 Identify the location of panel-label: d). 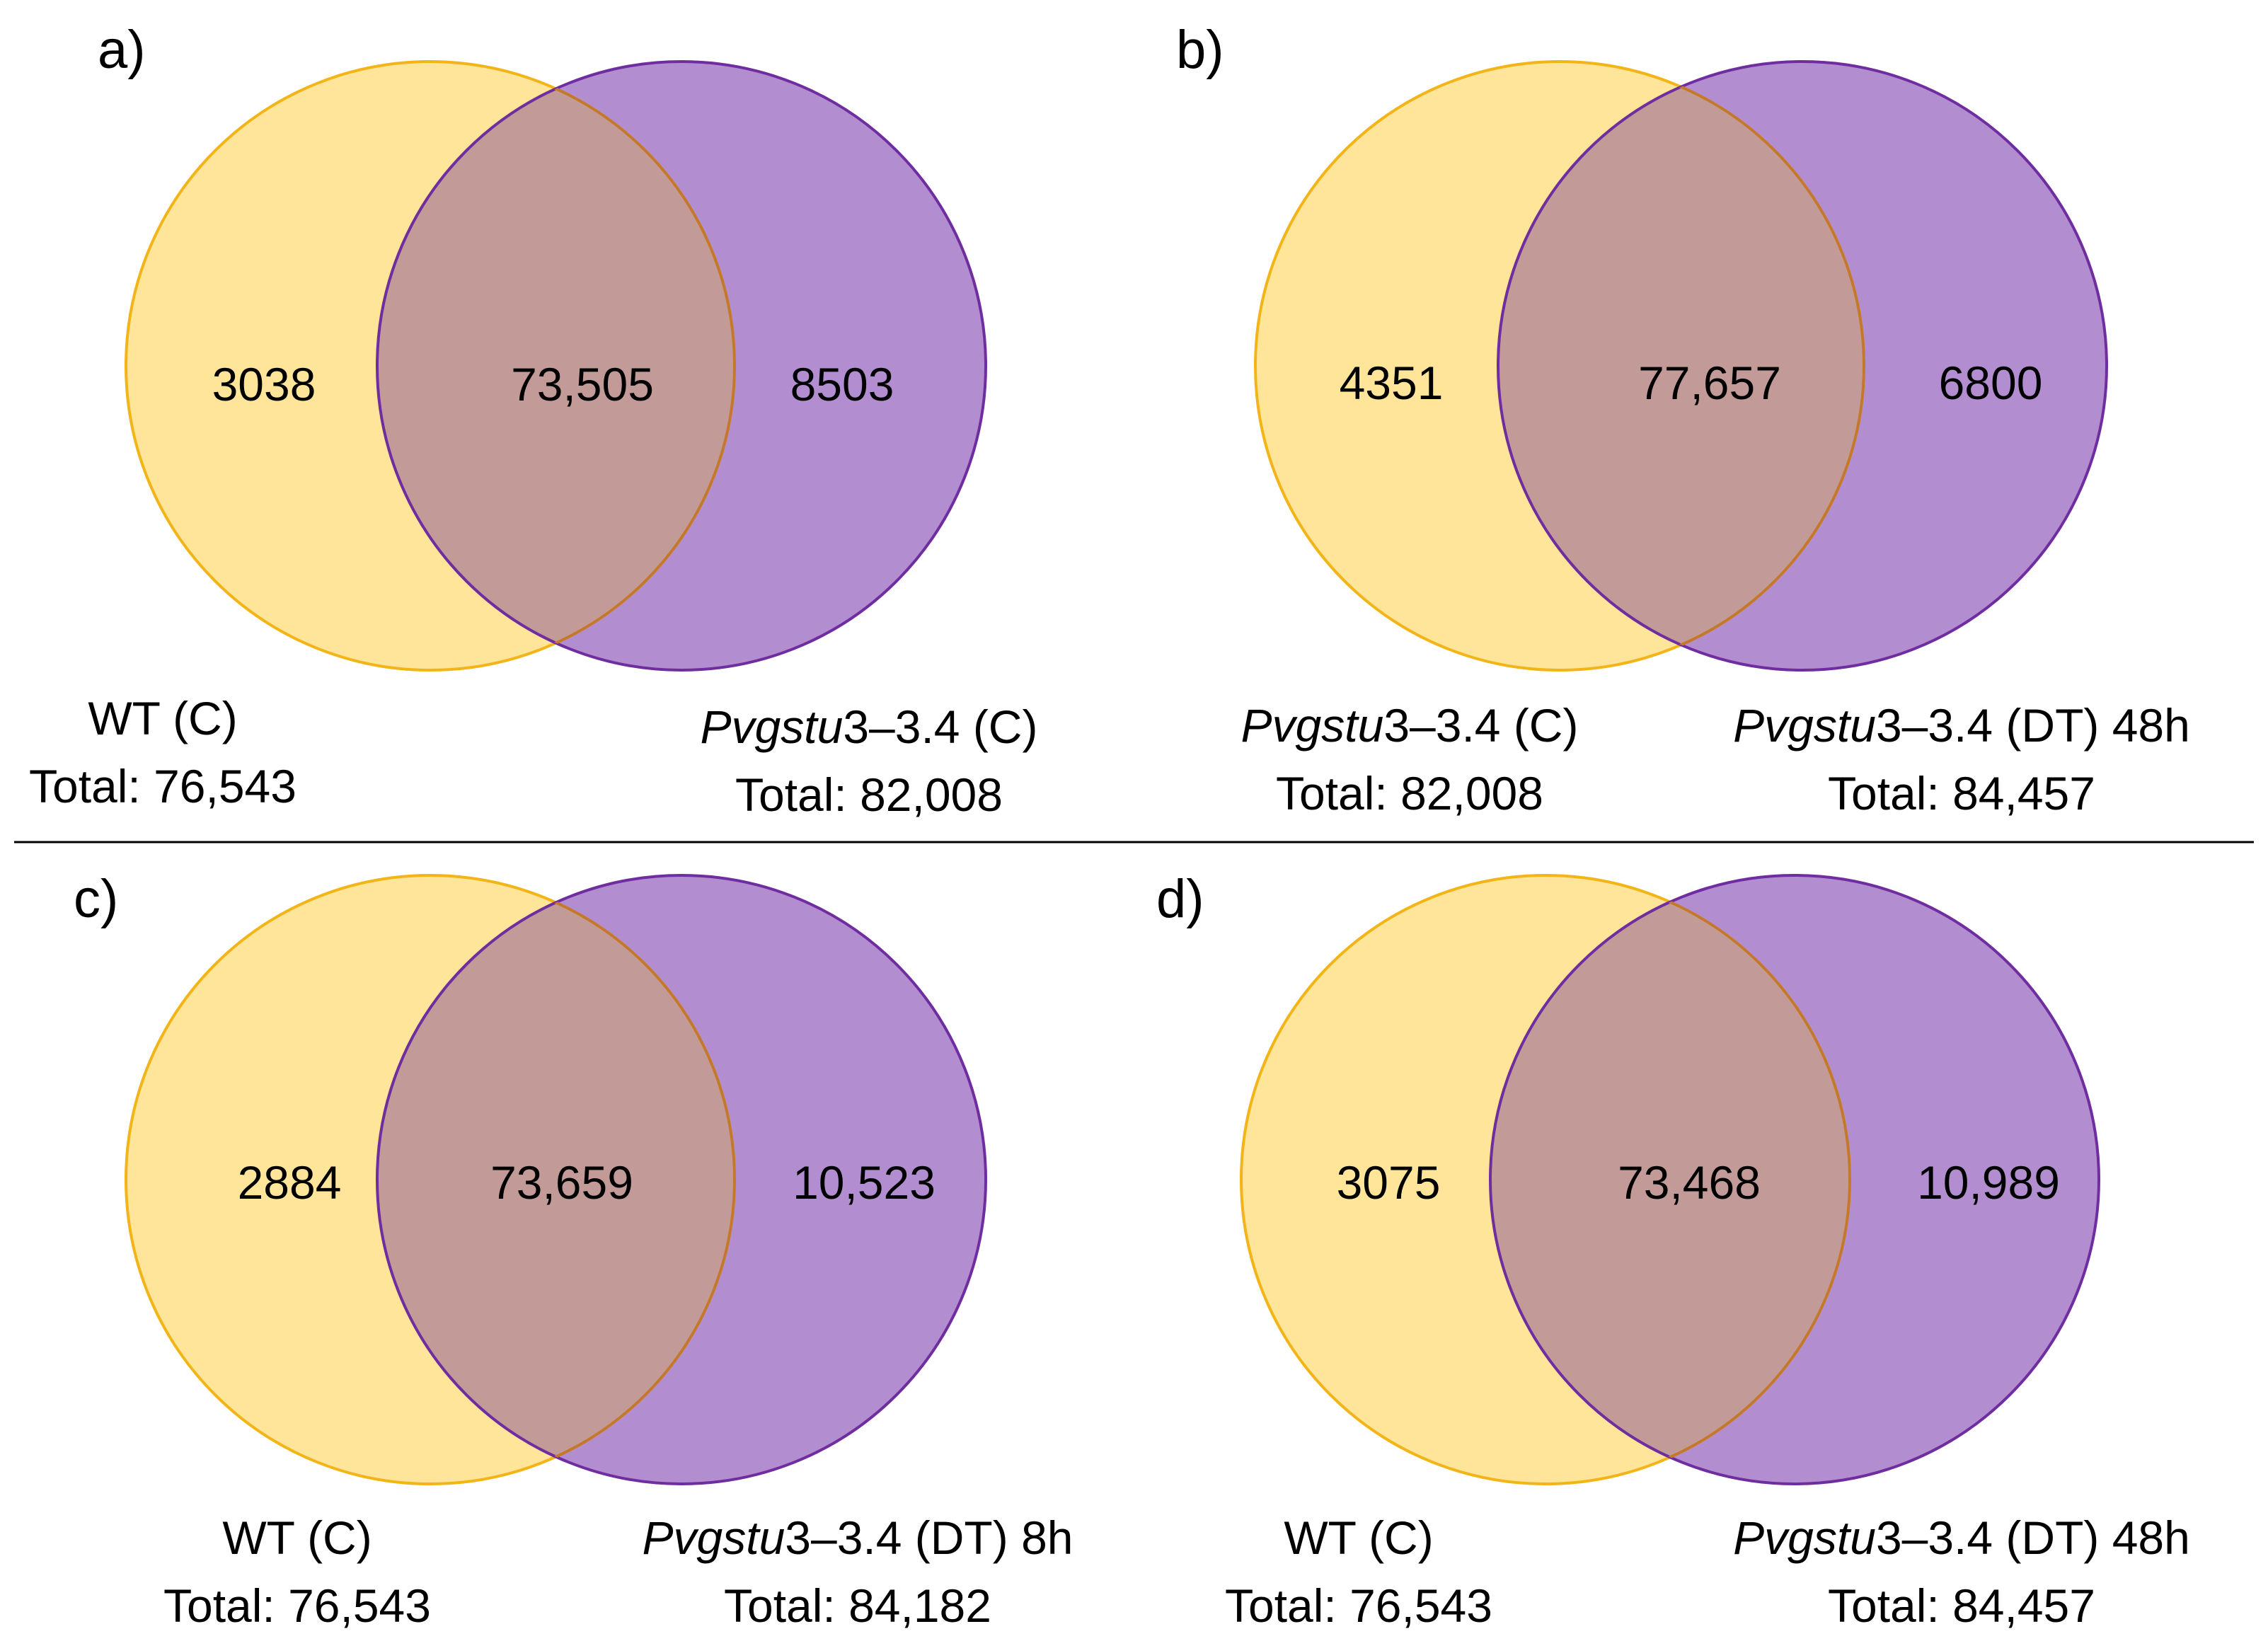
(1180, 899).